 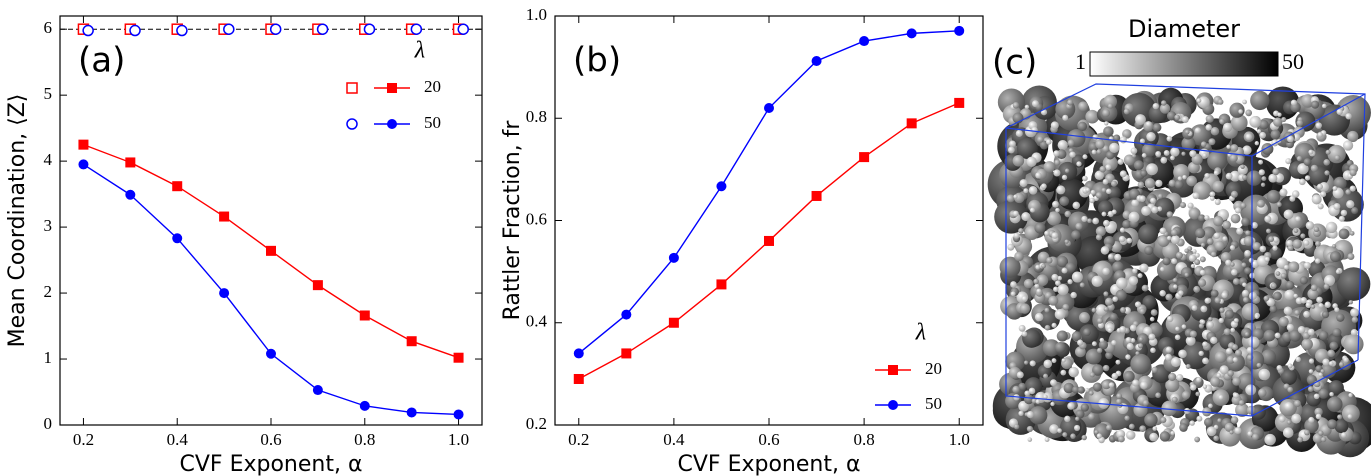 What do you see at coordinates (432, 86) in the screenshot?
I see `legend-label: 20` at bounding box center [432, 86].